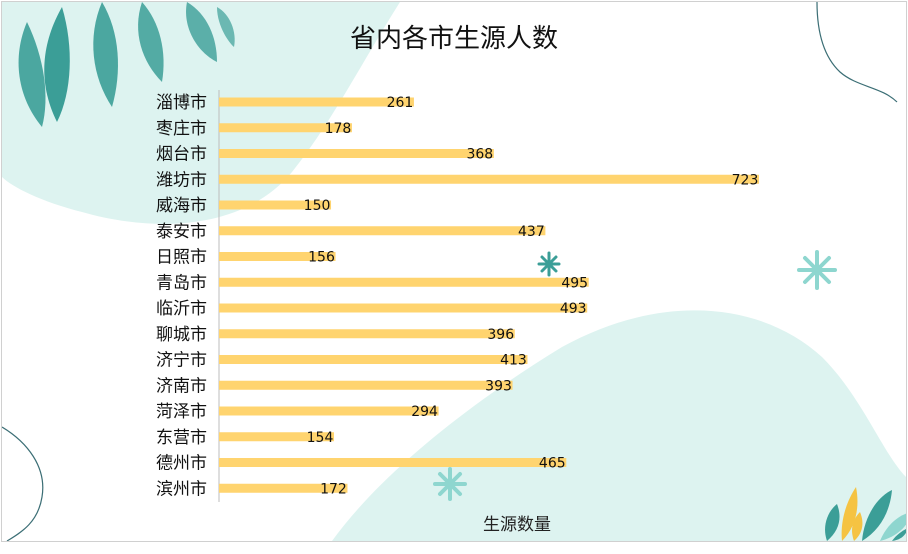 The width and height of the screenshot is (908, 554). What do you see at coordinates (745, 180) in the screenshot?
I see `data-label: 723` at bounding box center [745, 180].